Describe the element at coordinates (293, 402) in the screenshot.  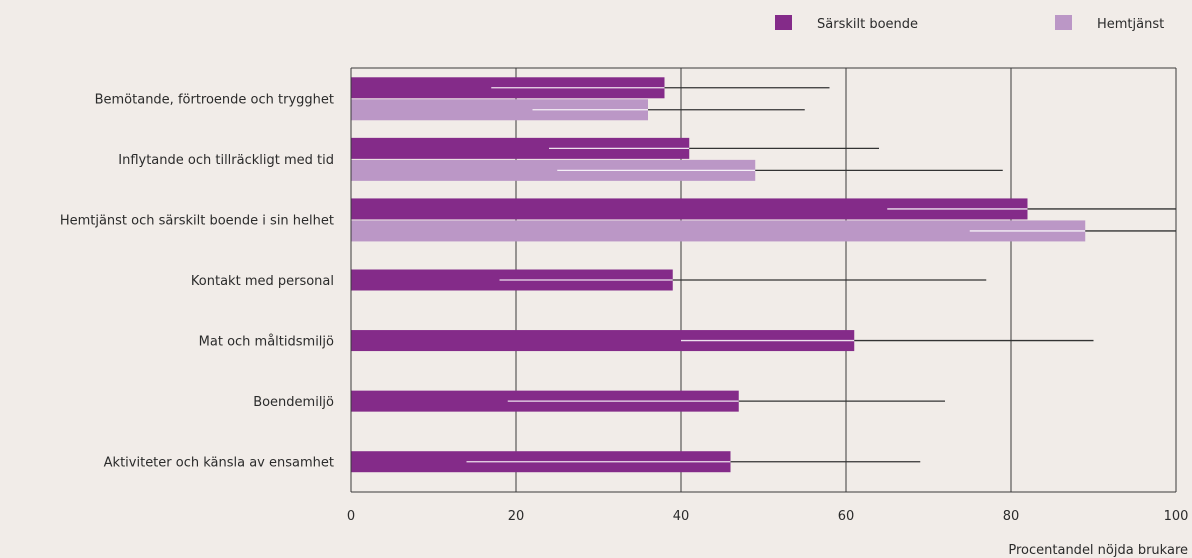
I see `category-label: Boendemiljö` at that location.